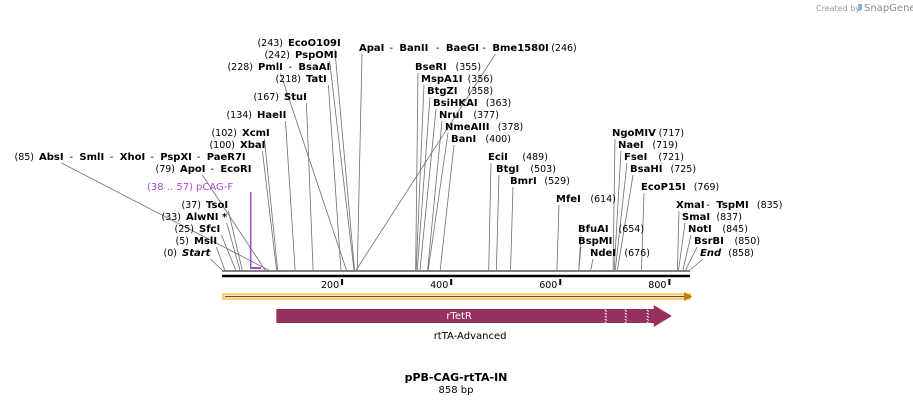 The image size is (913, 405). What do you see at coordinates (631, 145) in the screenshot?
I see `enzyme-name: NaeI` at bounding box center [631, 145].